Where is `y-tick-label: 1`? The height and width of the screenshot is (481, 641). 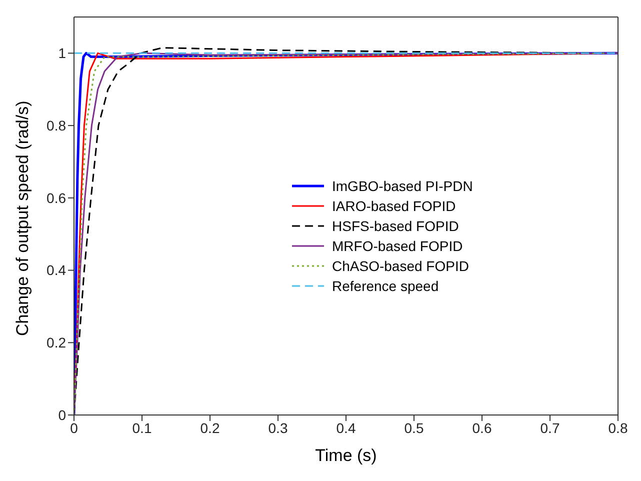 y-tick-label: 1 is located at coordinates (62, 53).